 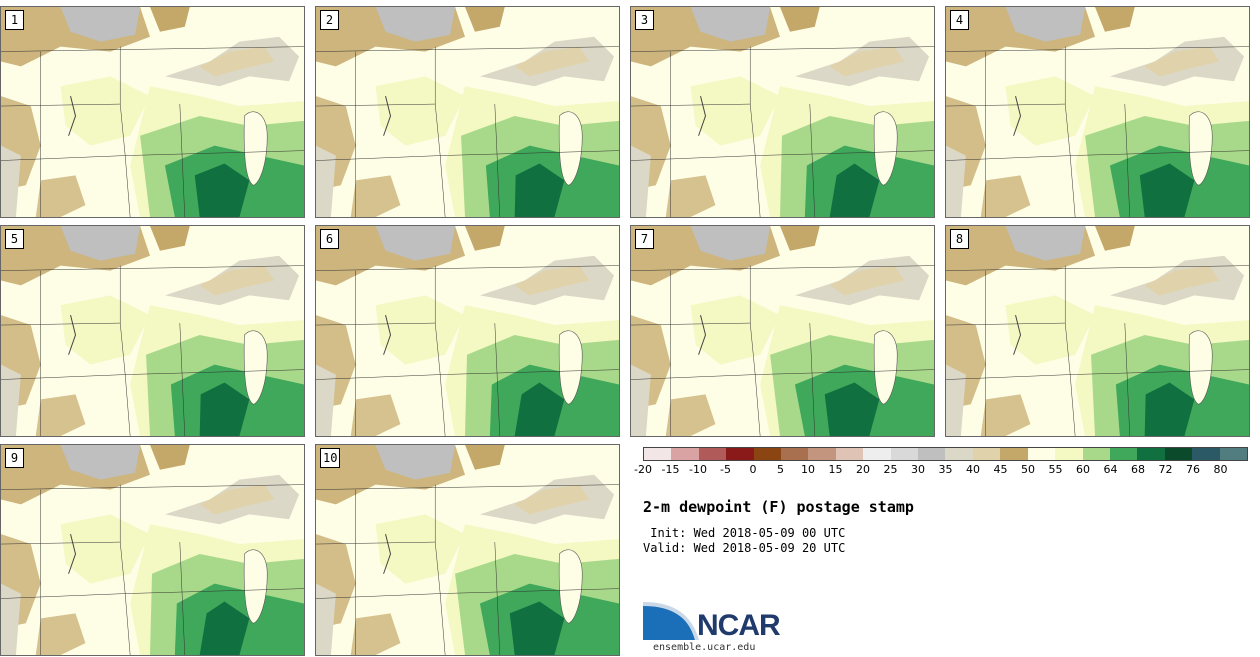 What do you see at coordinates (1110, 469) in the screenshot?
I see `colorbar-tick-label: 64` at bounding box center [1110, 469].